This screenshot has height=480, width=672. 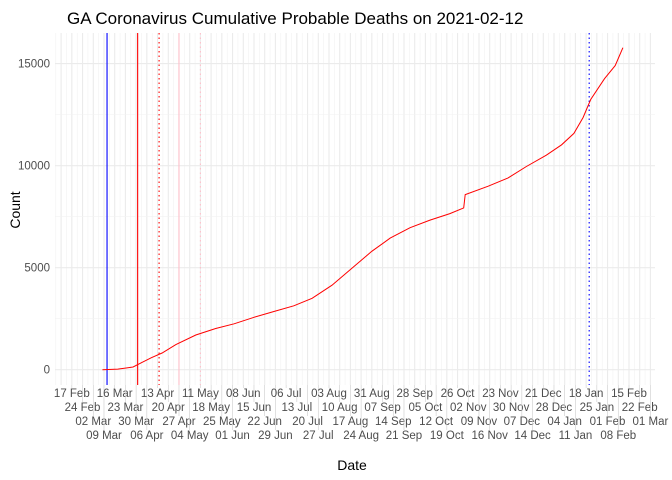 What do you see at coordinates (34, 218) in the screenshot?
I see `y-axis-ticks: 0 5000 10000 15000` at bounding box center [34, 218].